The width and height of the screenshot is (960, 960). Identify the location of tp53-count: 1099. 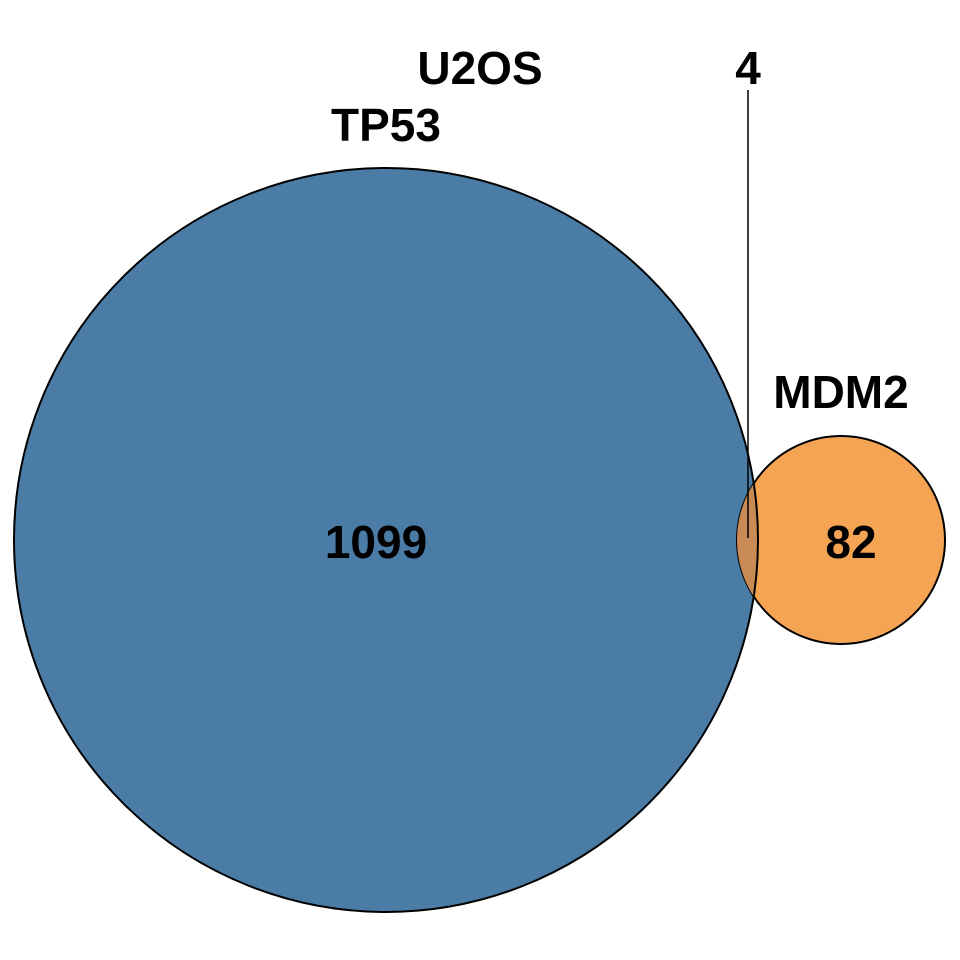
(376, 542).